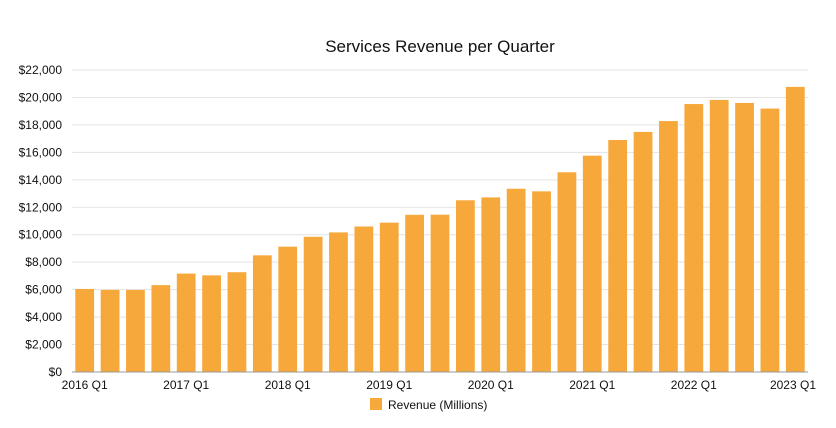 Image resolution: width=836 pixels, height=428 pixels. I want to click on y-tick-label: $20,000, so click(41, 97).